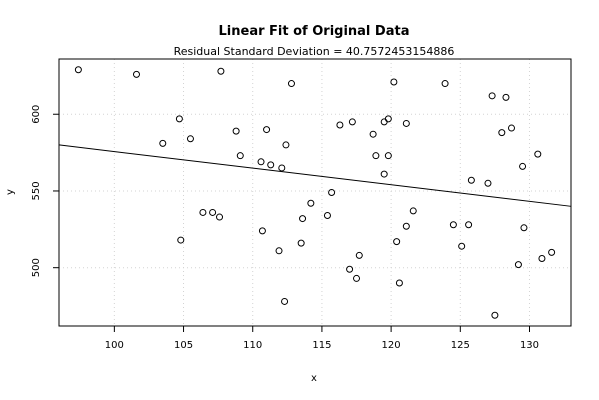 The width and height of the screenshot is (599, 400). What do you see at coordinates (321, 345) in the screenshot?
I see `x-tick-label: 115` at bounding box center [321, 345].